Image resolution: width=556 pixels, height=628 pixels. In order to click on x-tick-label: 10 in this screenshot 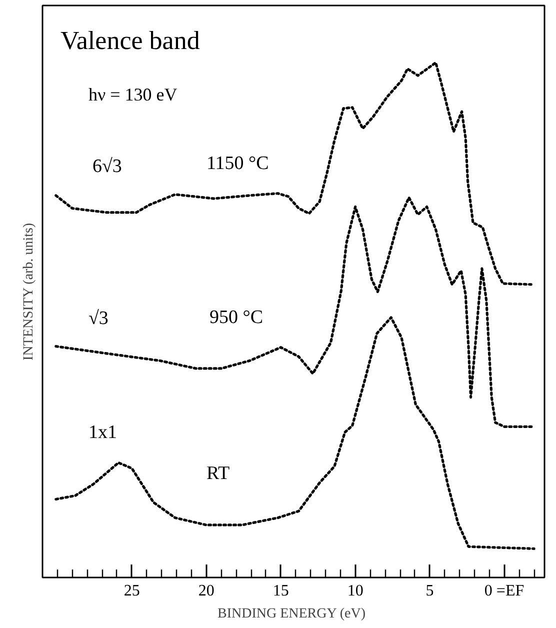, I will do `click(355, 591)`.